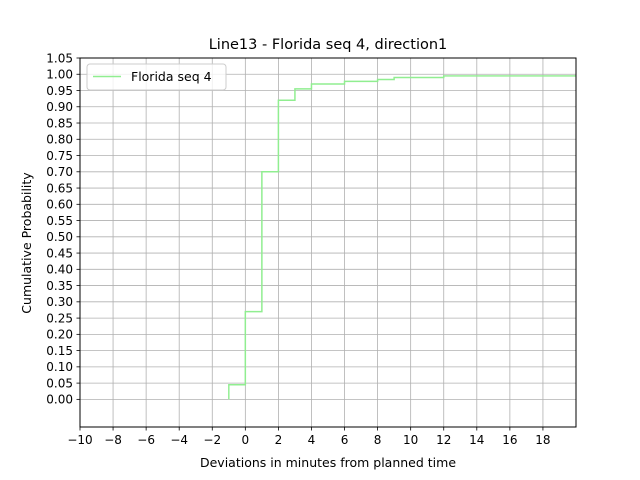 This screenshot has height=480, width=640. Describe the element at coordinates (312, 440) in the screenshot. I see `x-tick-label: 4` at that location.